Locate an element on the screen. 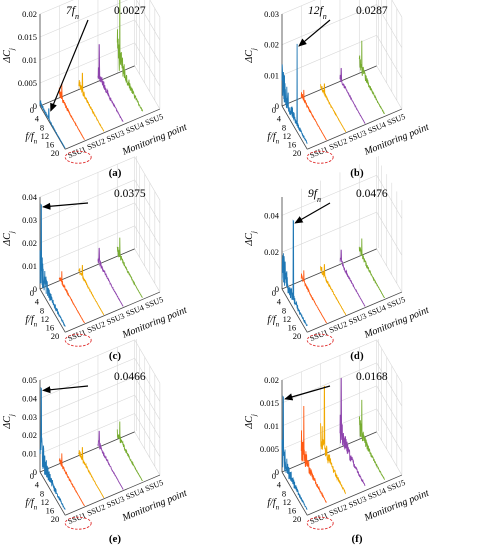  y-tick-label: 0.03 is located at coordinates (271, 14).